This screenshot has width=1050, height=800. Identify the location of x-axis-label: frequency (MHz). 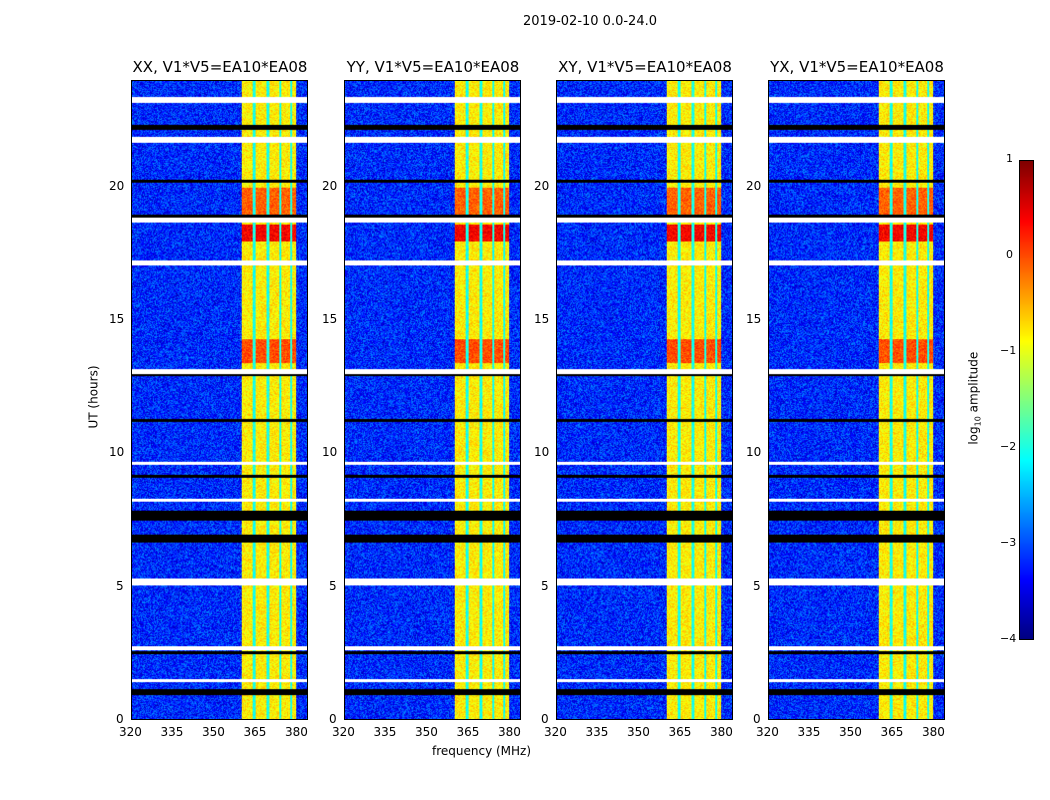
(482, 751).